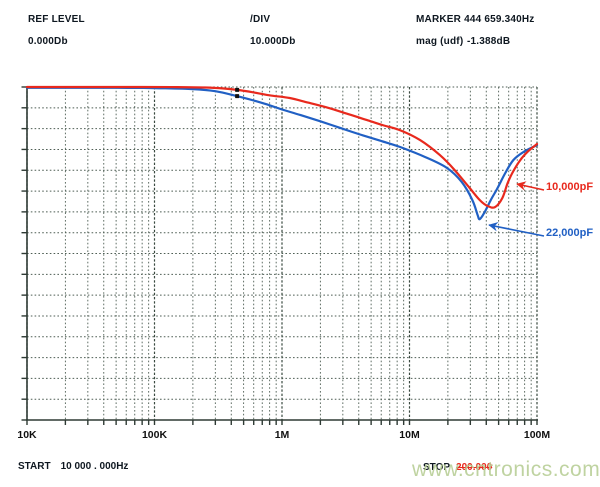  I want to click on start-label: START, so click(34, 466).